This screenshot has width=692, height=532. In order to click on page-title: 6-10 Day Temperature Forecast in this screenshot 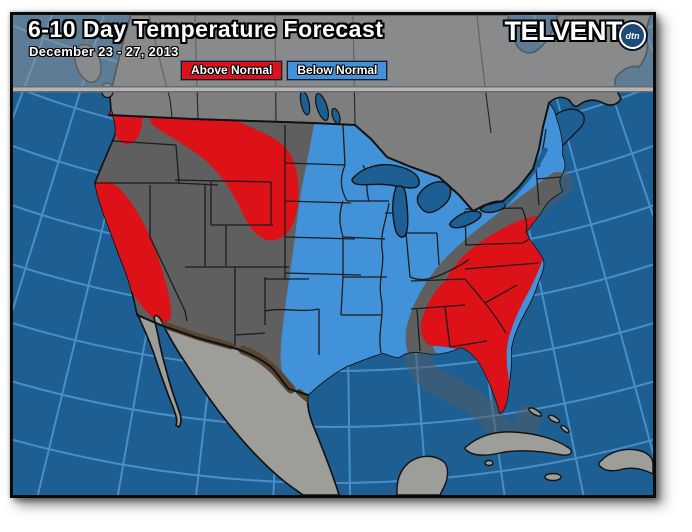, I will do `click(206, 29)`.